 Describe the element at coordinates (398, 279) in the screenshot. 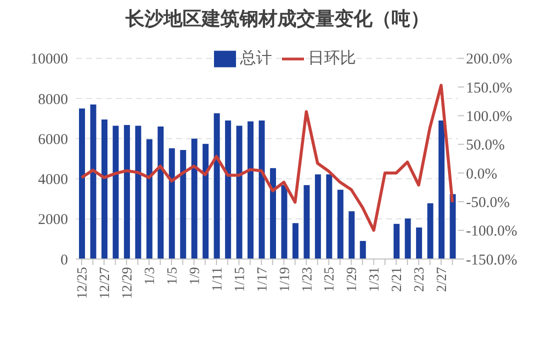

I see `x-tick-label: 2/21` at that location.